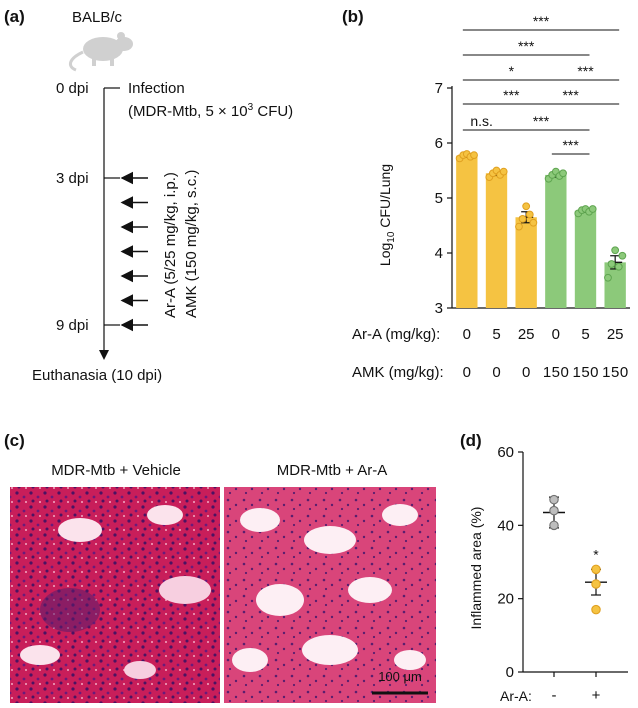 The width and height of the screenshot is (638, 708). I want to click on timeline-arrow-icon, so click(104, 355).